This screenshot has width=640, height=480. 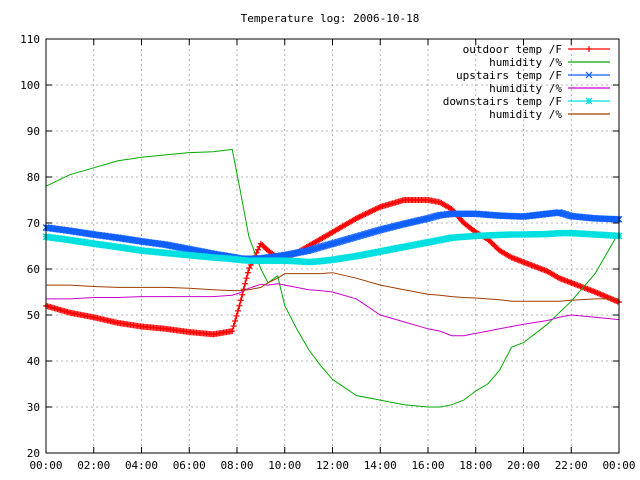 What do you see at coordinates (33, 407) in the screenshot?
I see `y-tick-label: 30` at bounding box center [33, 407].